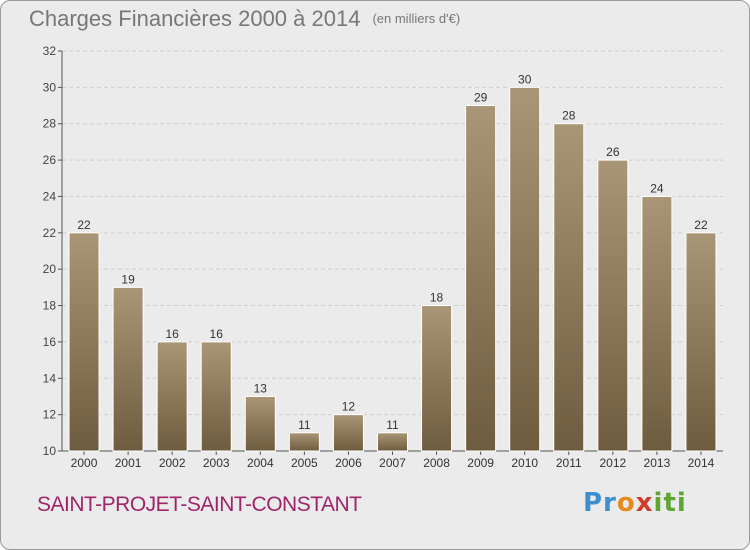  Describe the element at coordinates (50, 269) in the screenshot. I see `y-tick-label: 20` at that location.